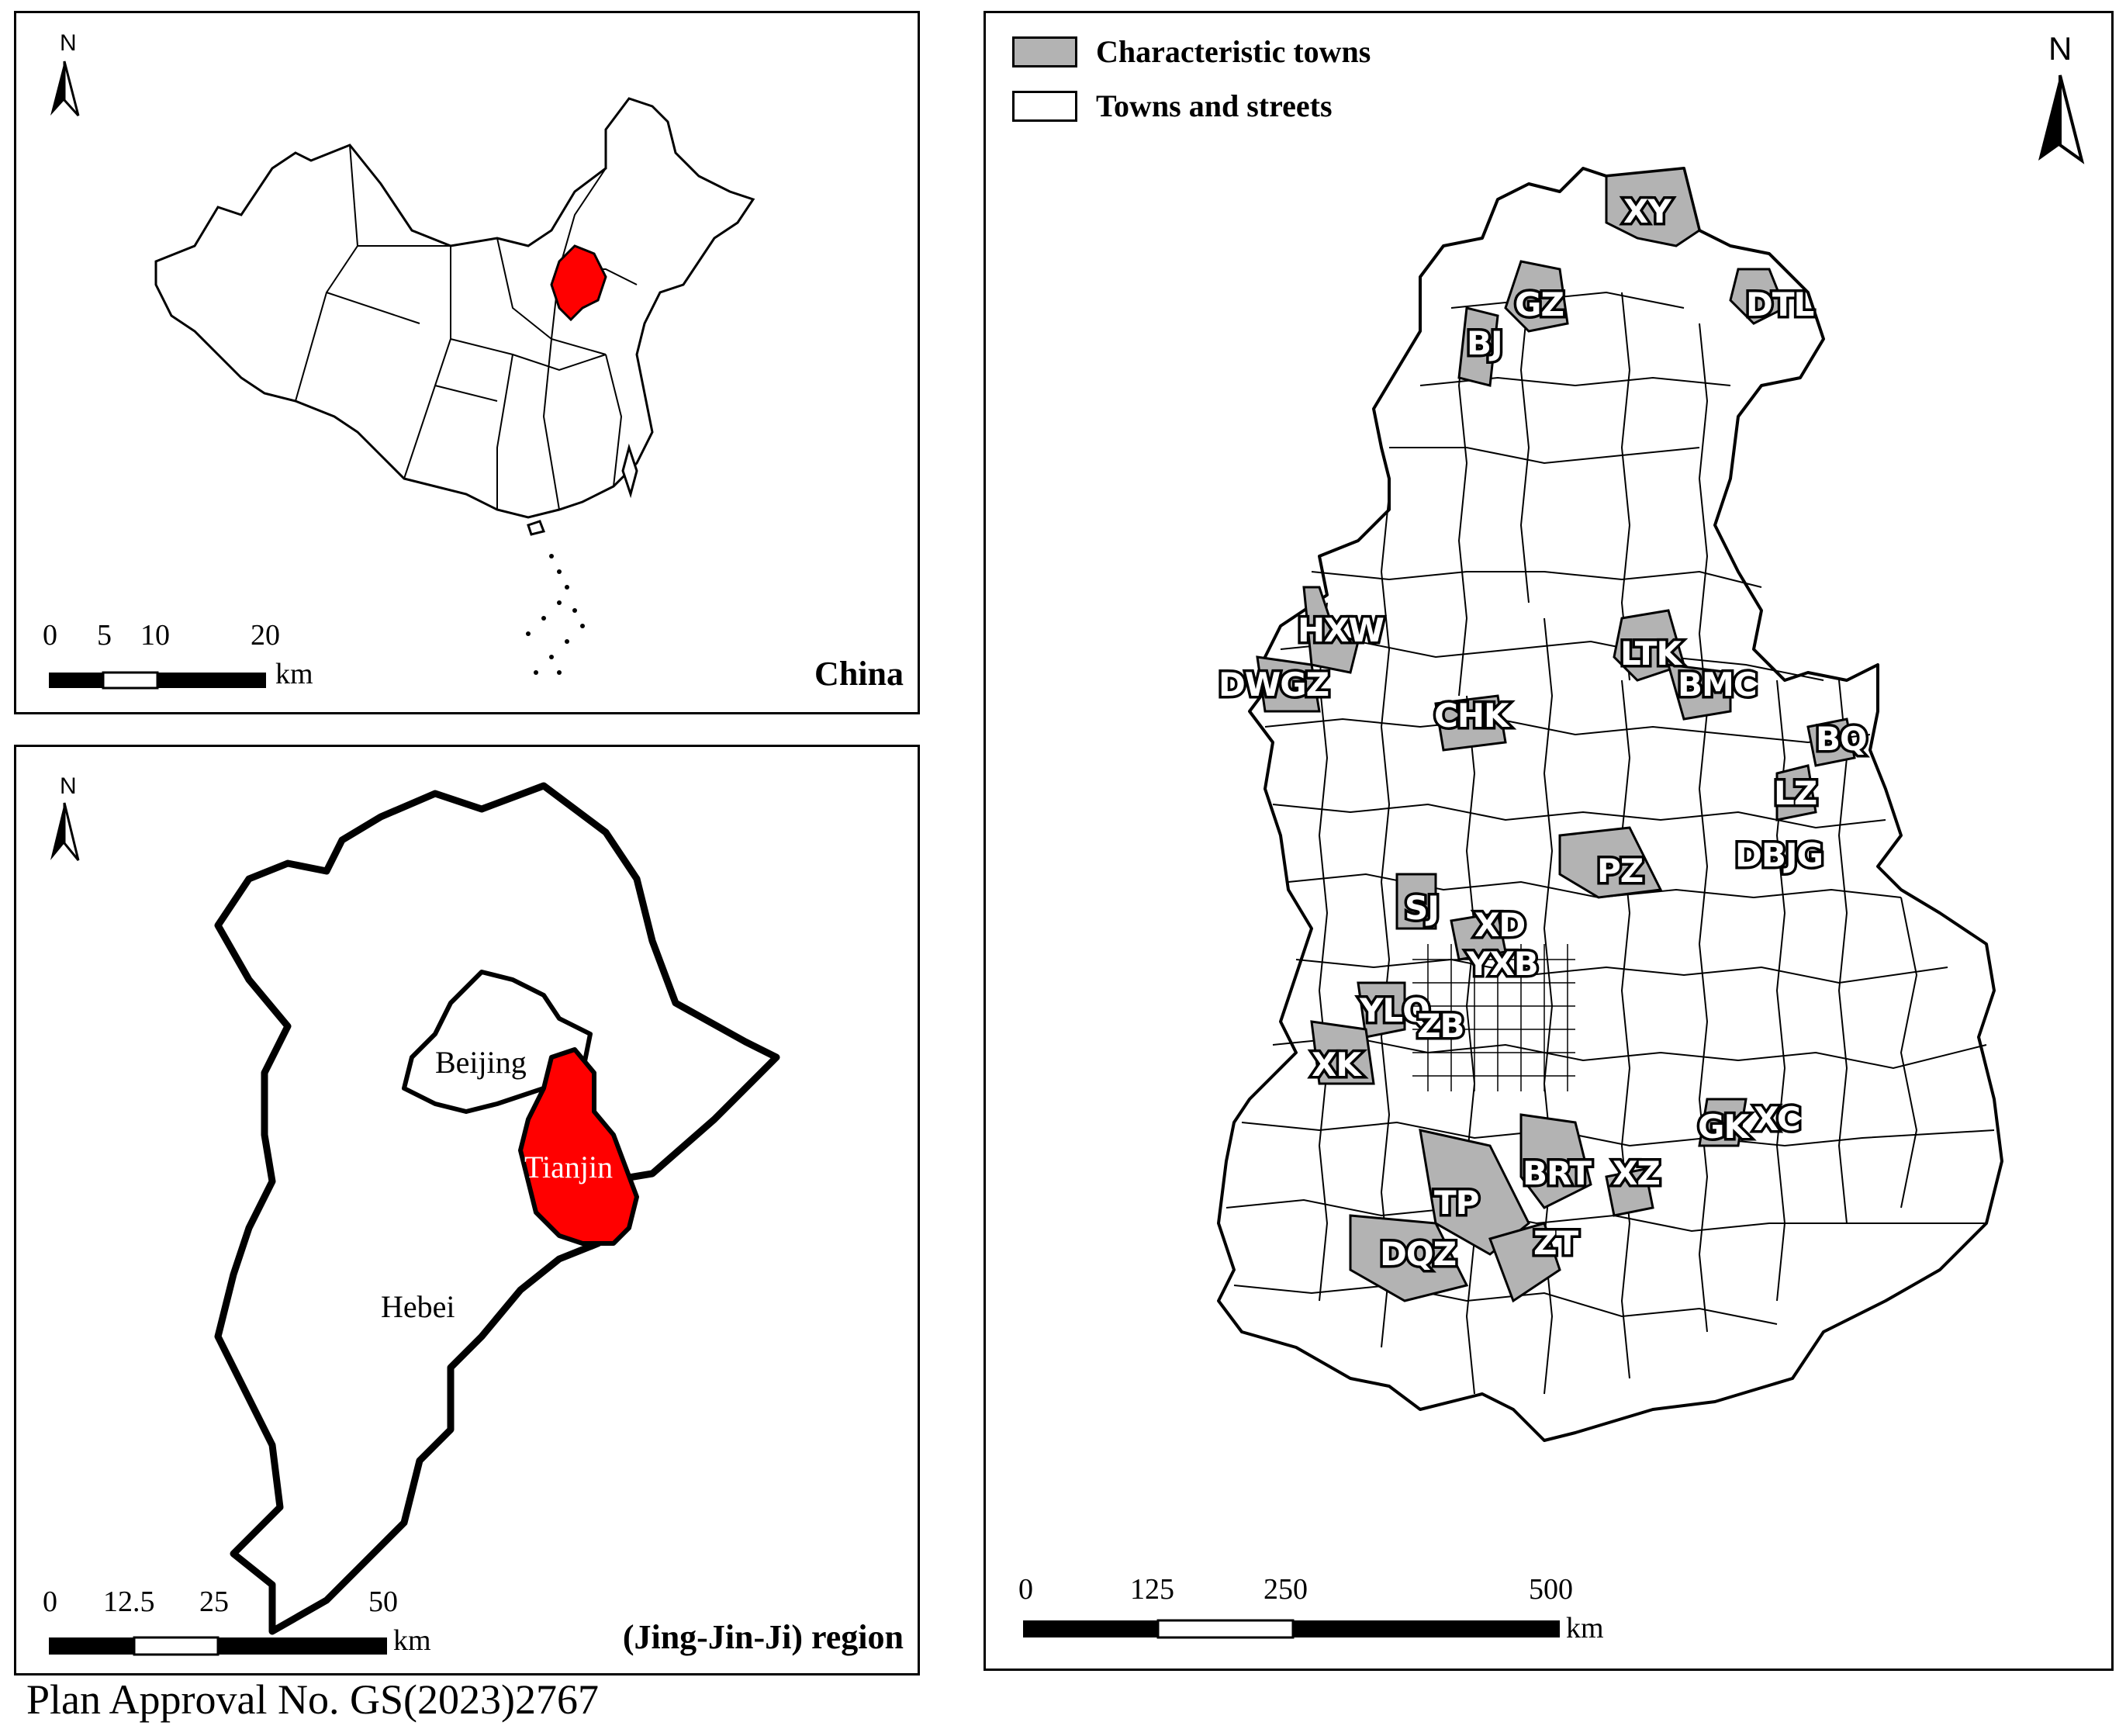 The width and height of the screenshot is (2126, 1736). I want to click on legend-item-towns-and-streets: Towns and streets, so click(1172, 106).